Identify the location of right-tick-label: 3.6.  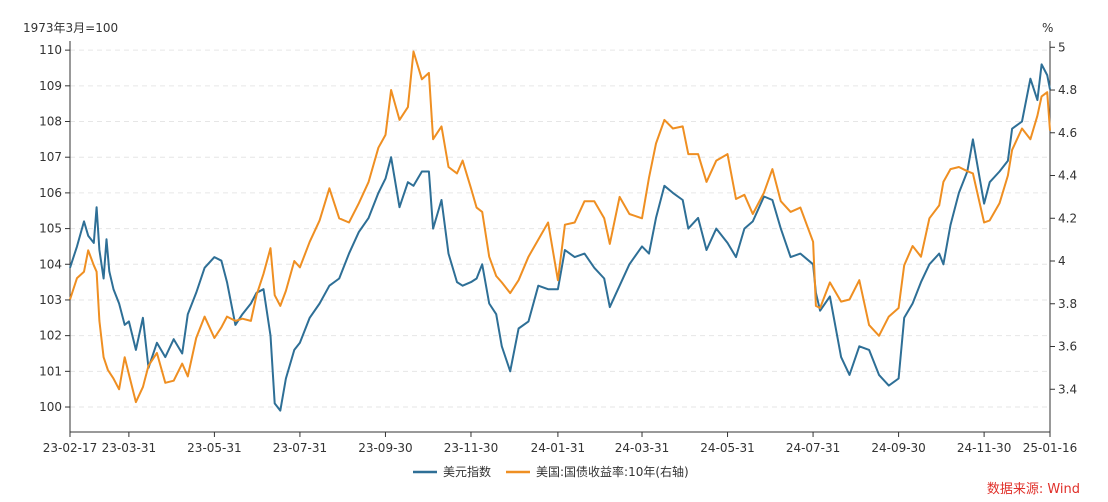
(1067, 347).